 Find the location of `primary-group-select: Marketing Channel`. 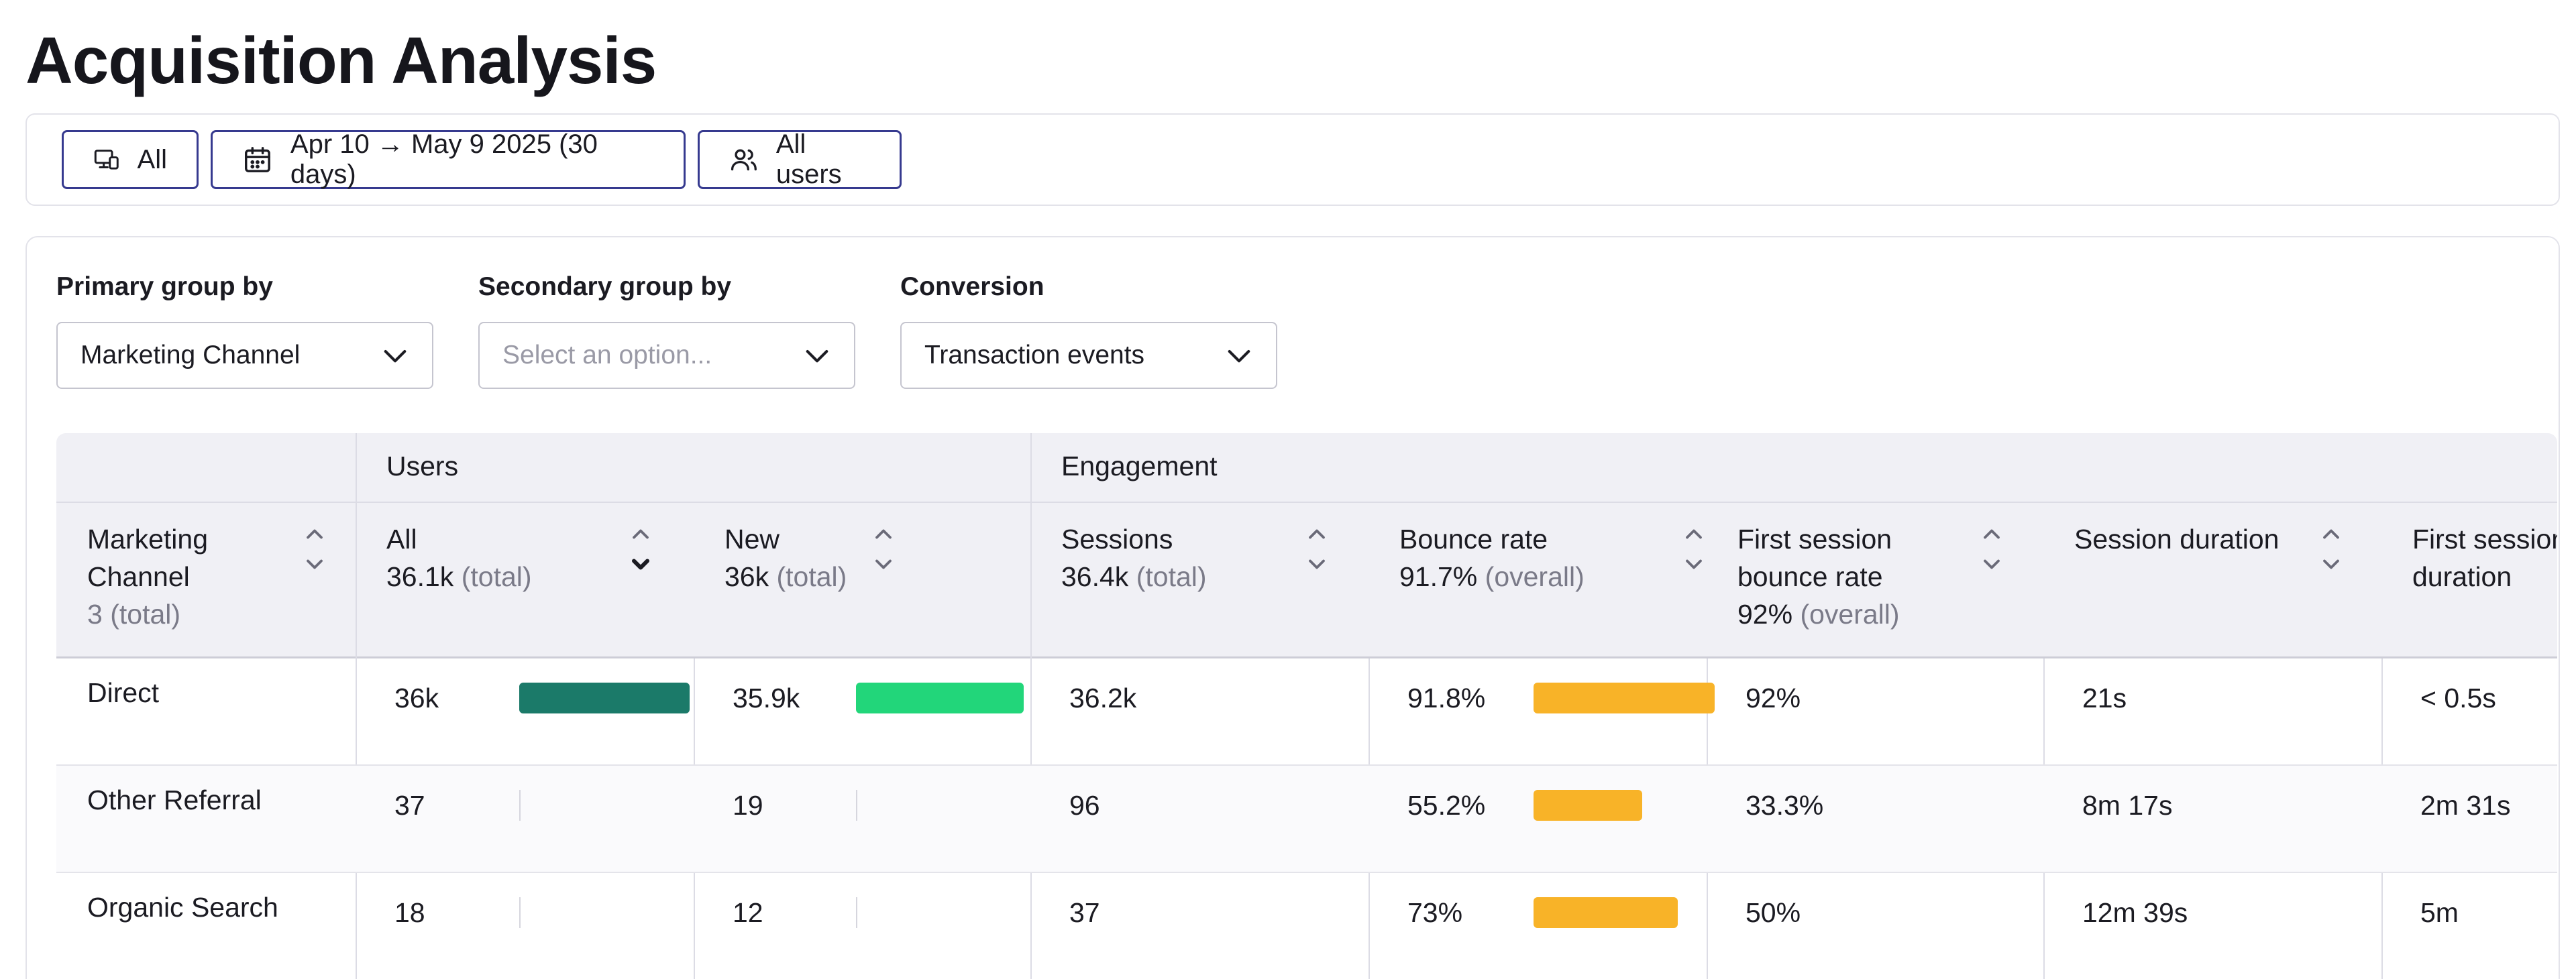

primary-group-select: Marketing Channel is located at coordinates (244, 356).